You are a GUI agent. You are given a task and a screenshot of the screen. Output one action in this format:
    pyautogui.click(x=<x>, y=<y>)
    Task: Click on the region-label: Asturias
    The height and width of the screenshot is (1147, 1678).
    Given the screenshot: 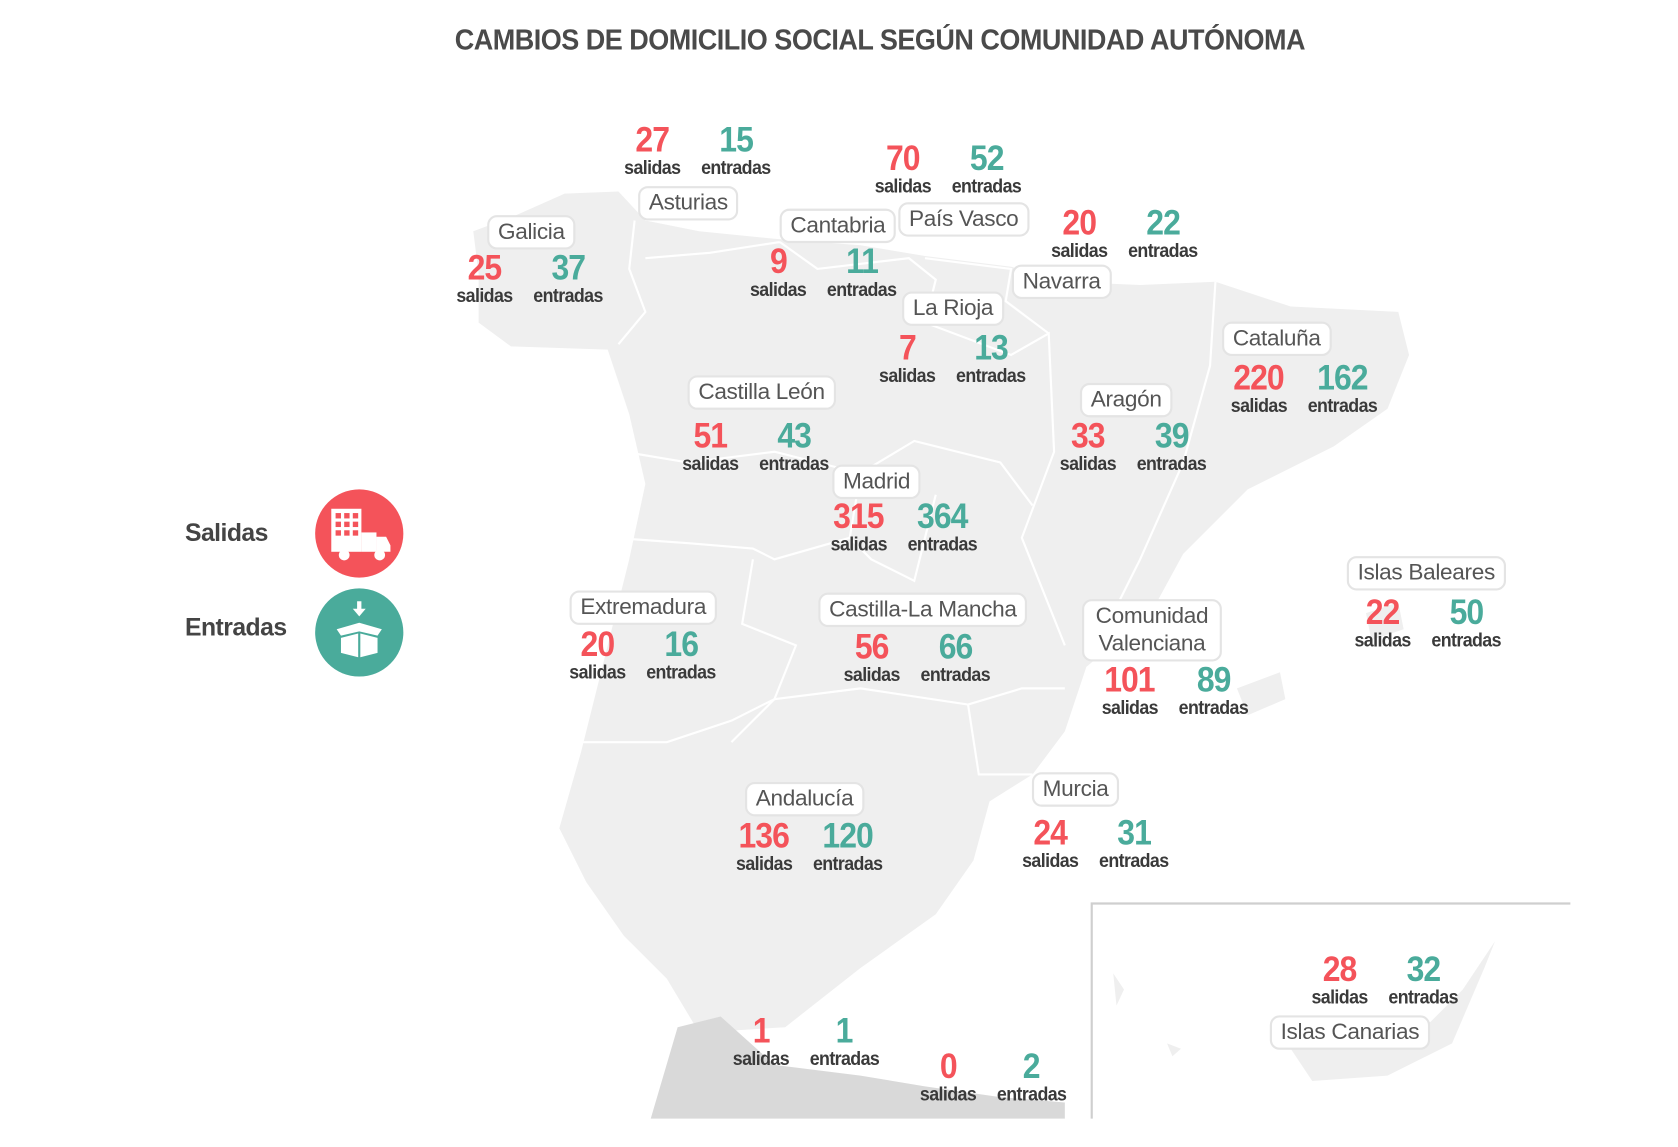 What is the action you would take?
    pyautogui.click(x=688, y=203)
    